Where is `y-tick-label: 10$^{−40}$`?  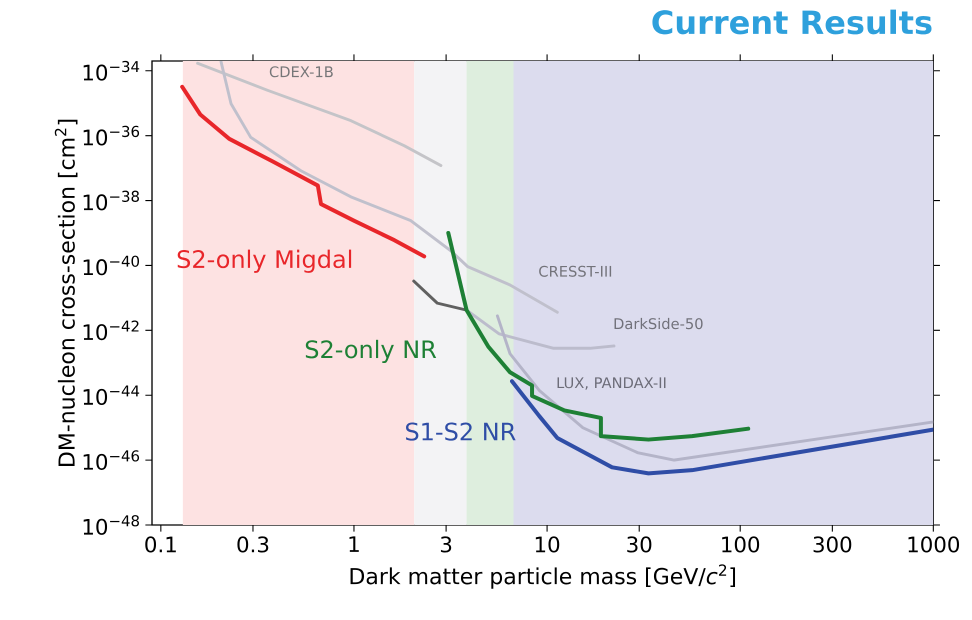 y-tick-label: 10$^{−40}$ is located at coordinates (112, 266).